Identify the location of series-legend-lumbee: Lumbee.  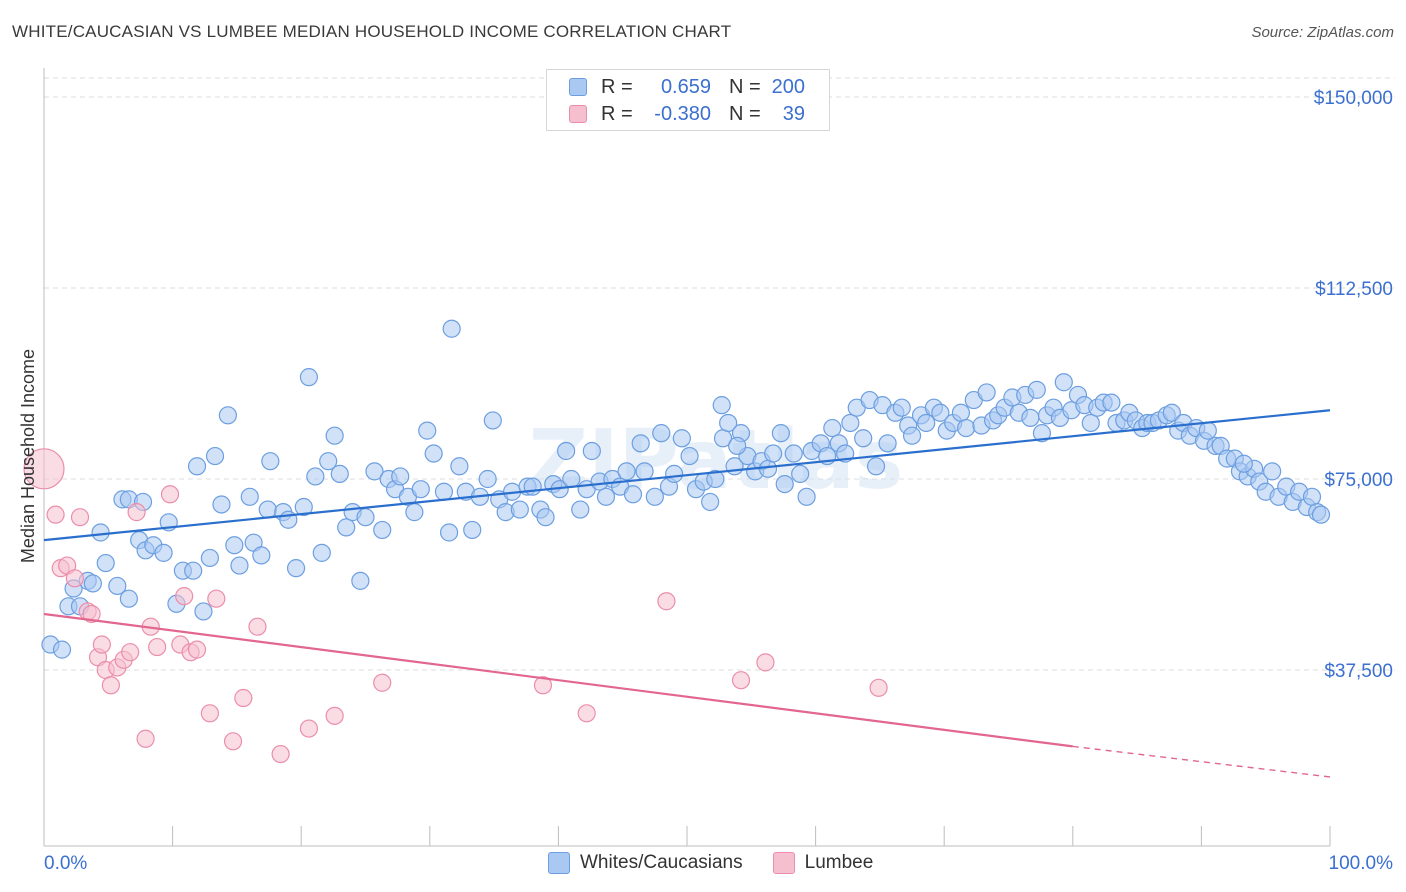
(823, 863).